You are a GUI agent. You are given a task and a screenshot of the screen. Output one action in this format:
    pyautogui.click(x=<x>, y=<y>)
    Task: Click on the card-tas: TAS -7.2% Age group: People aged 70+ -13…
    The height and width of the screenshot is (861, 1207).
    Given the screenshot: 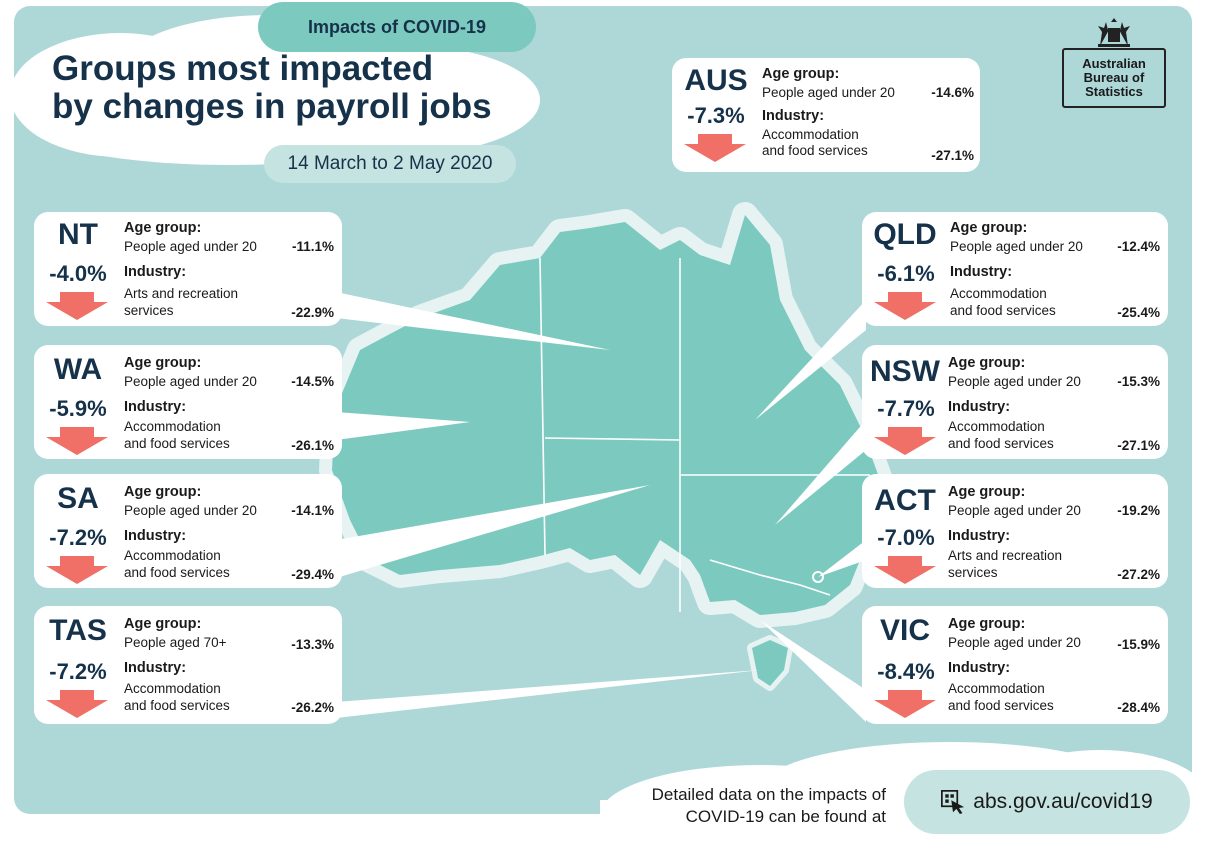 What is the action you would take?
    pyautogui.click(x=188, y=665)
    